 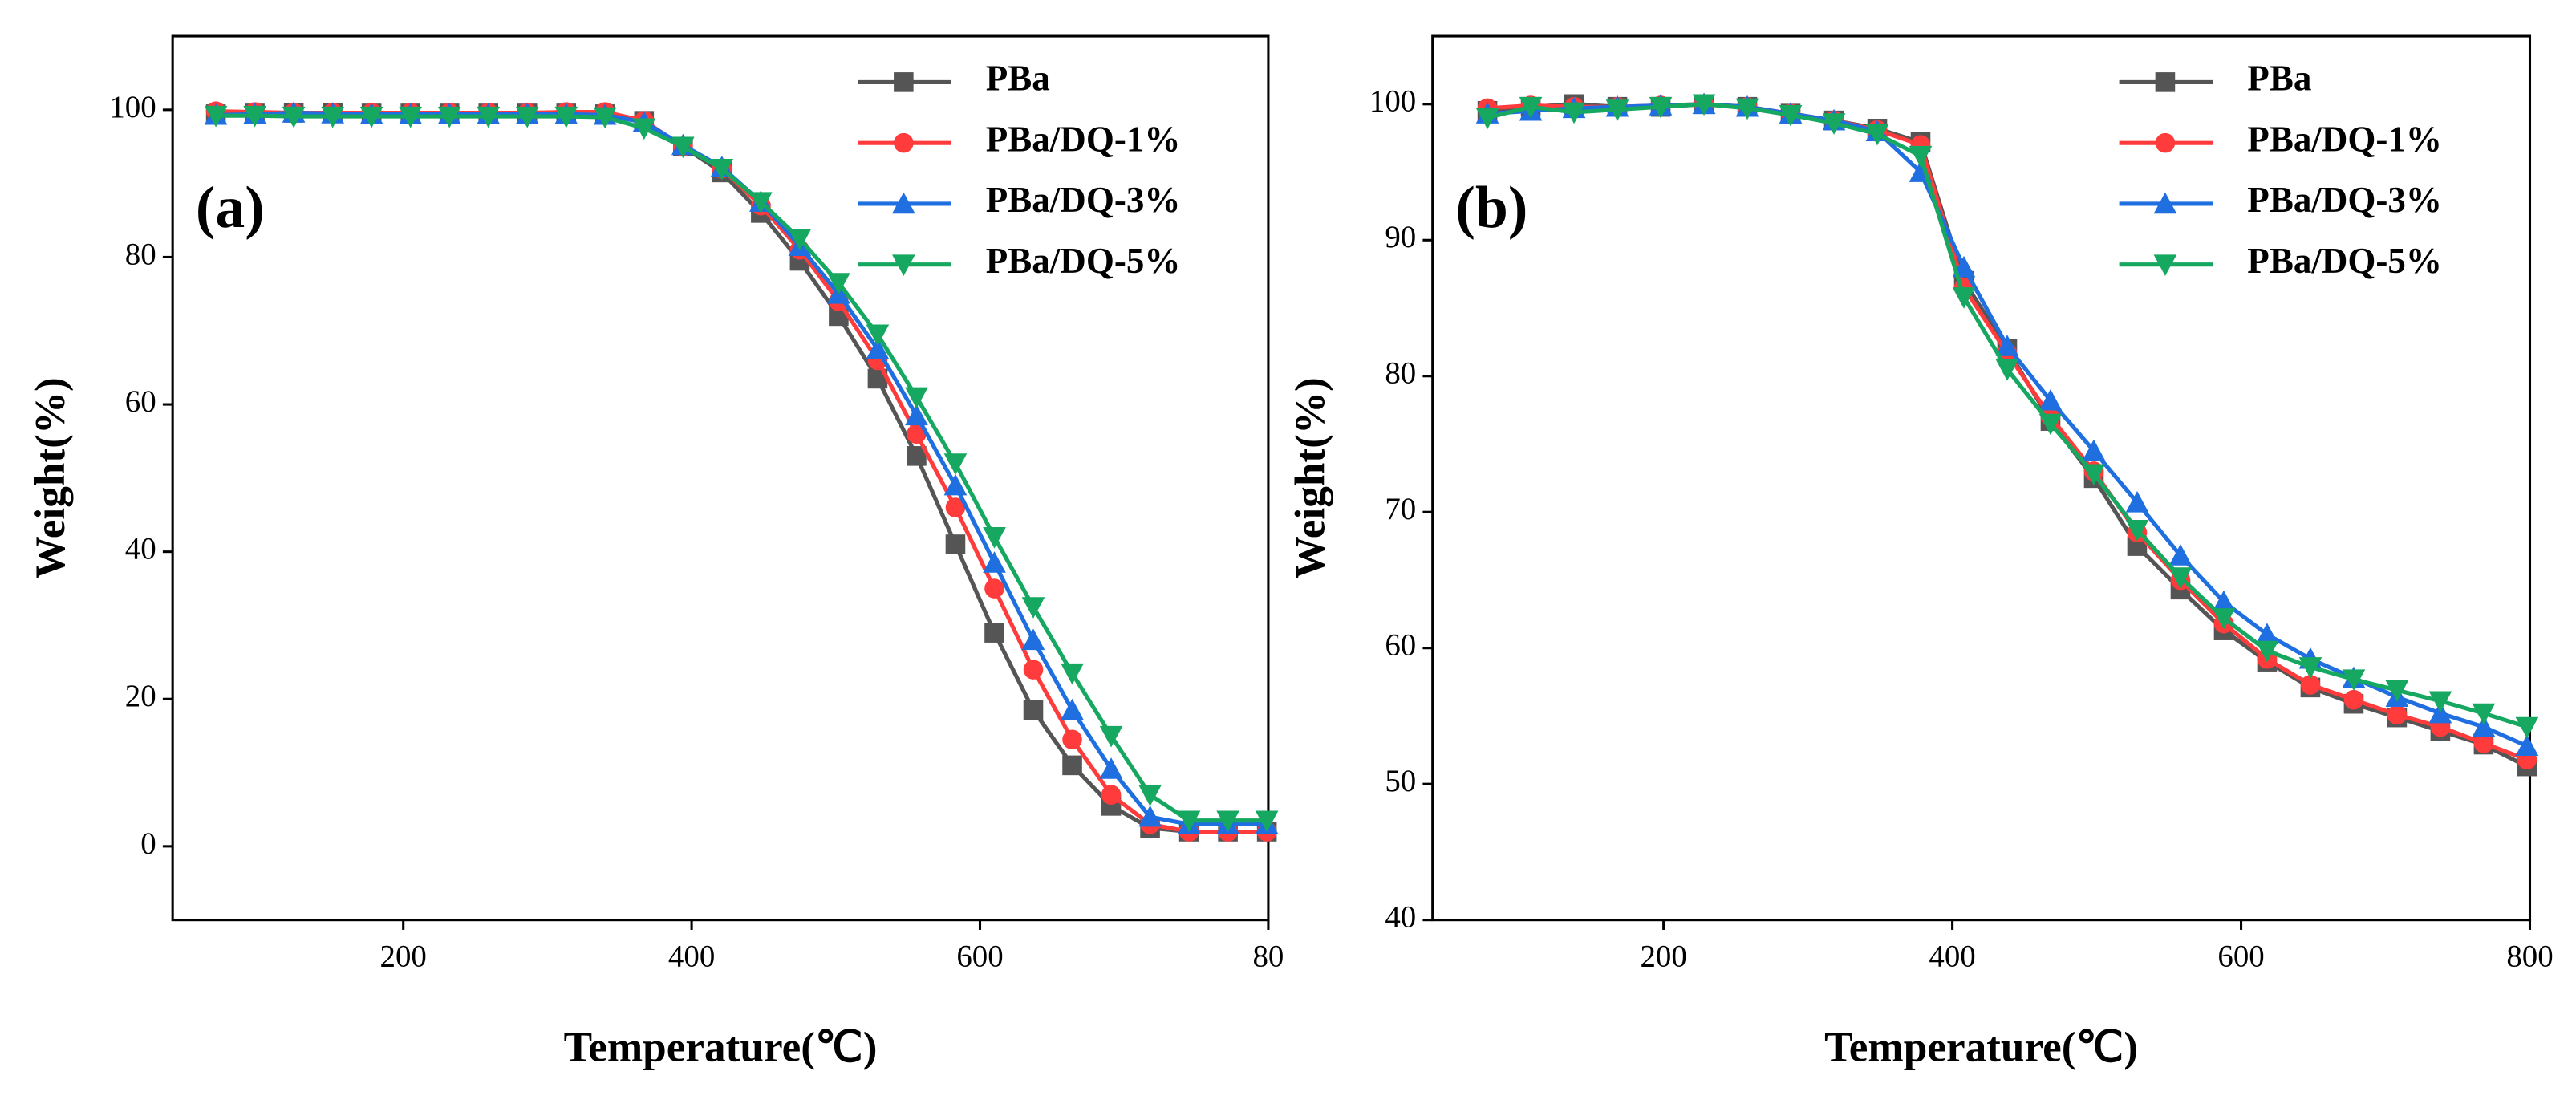 What do you see at coordinates (1018, 79) in the screenshot?
I see `legend-label: PBa` at bounding box center [1018, 79].